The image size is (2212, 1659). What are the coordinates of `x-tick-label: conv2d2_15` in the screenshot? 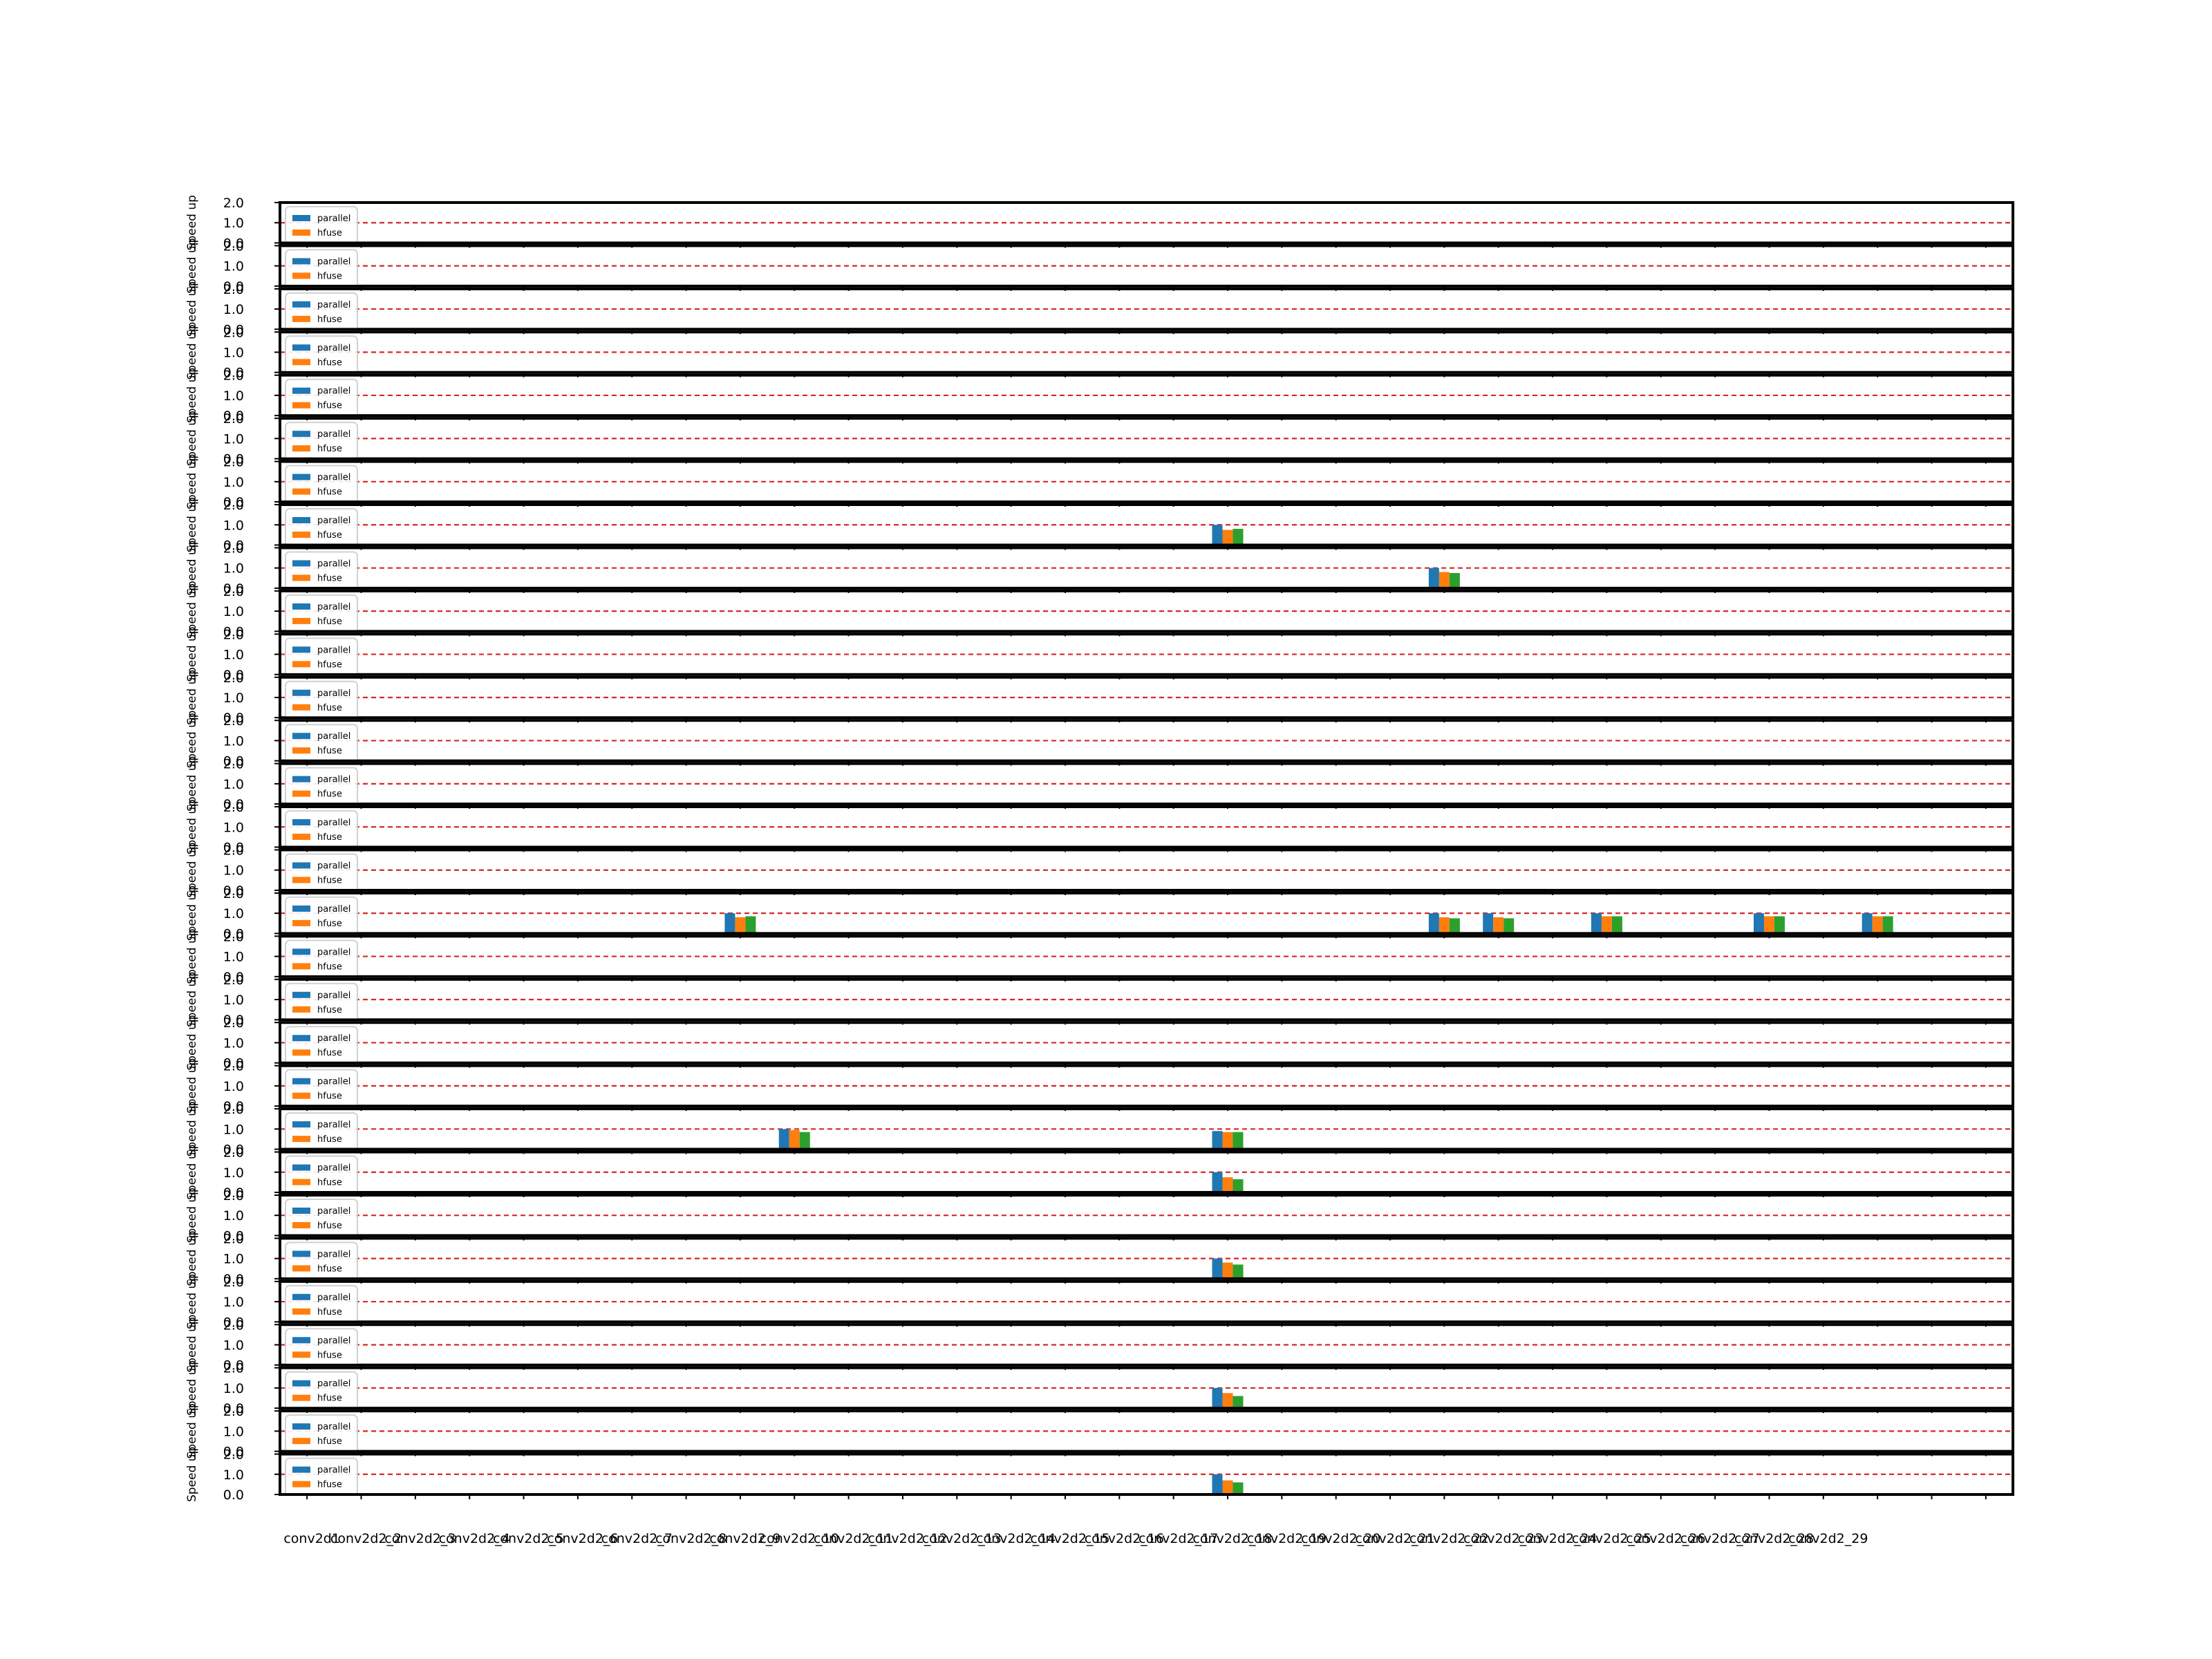 It's located at (1070, 1539).